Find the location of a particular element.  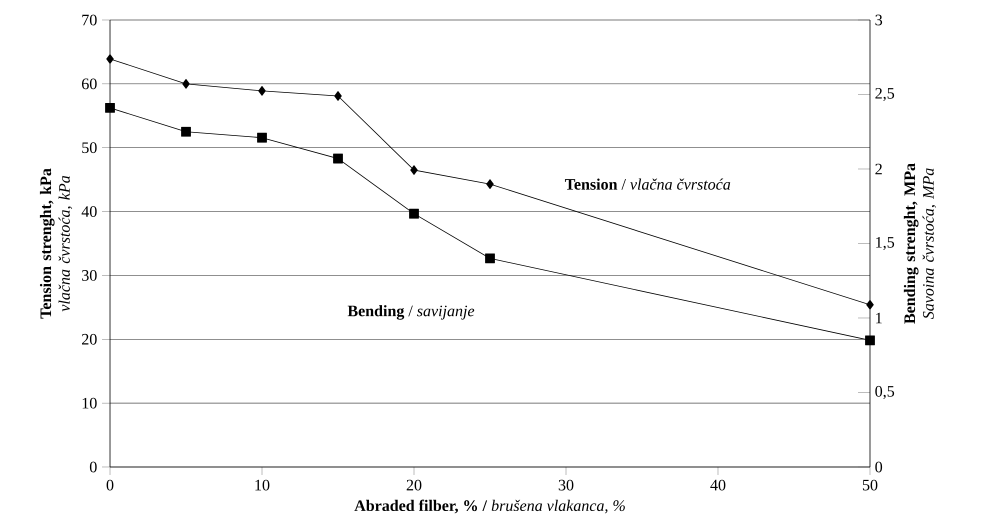

text: Bending / savijanje is located at coordinates (411, 312).